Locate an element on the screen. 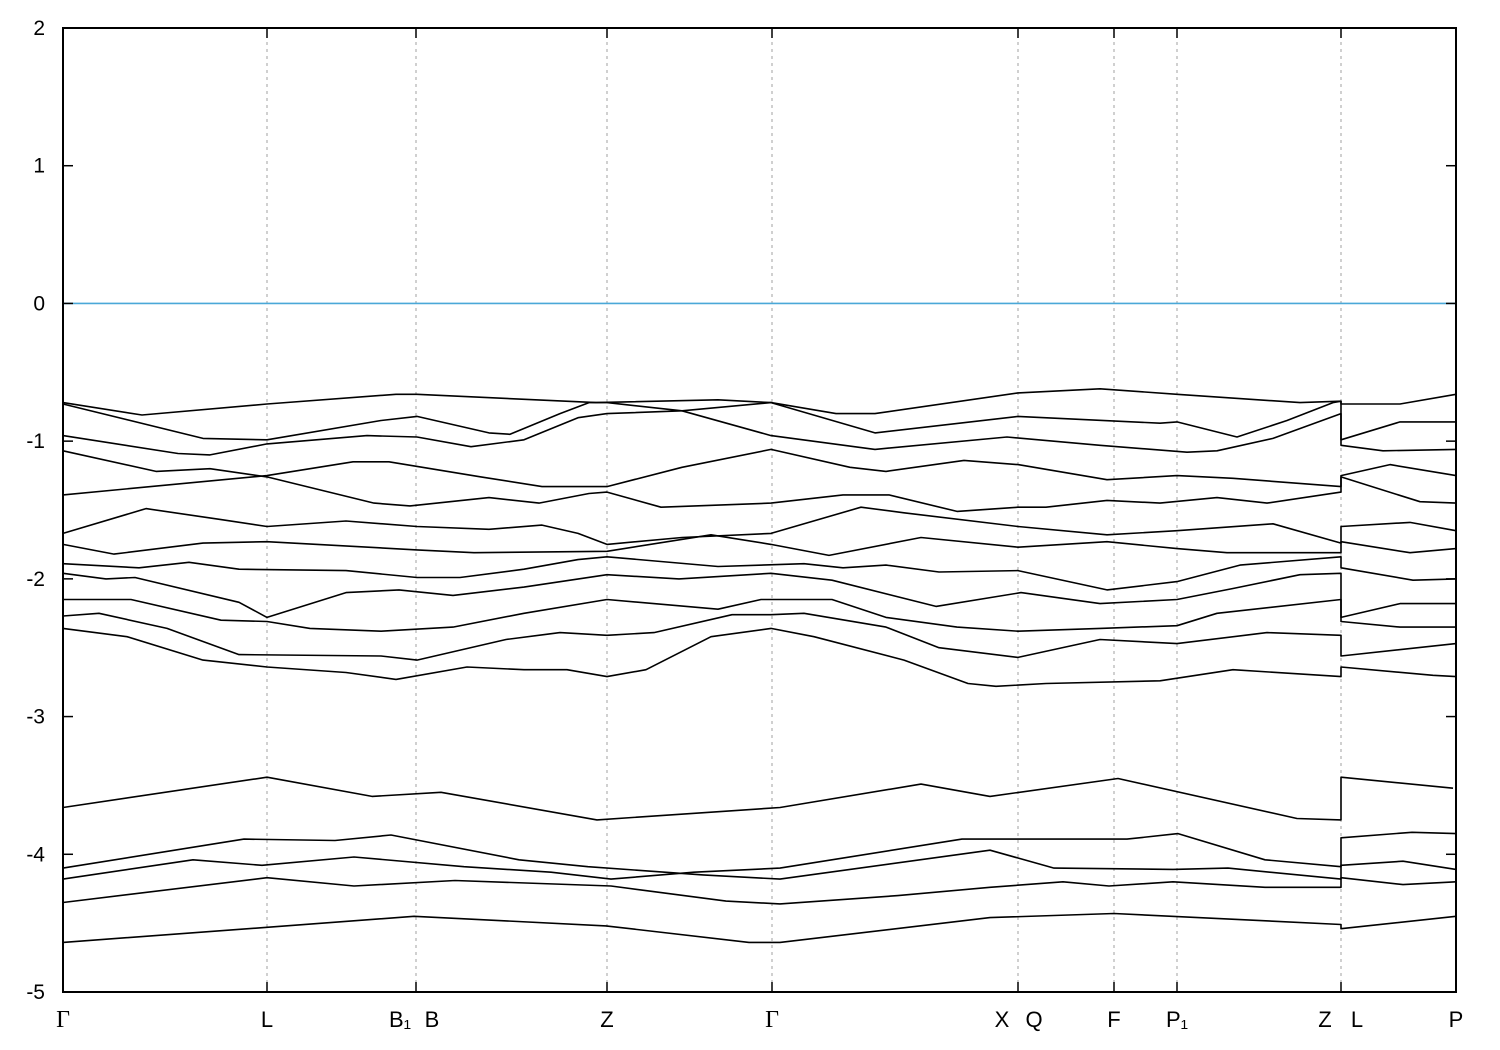 The height and width of the screenshot is (1050, 1500). x-tick-label: P₁ is located at coordinates (1177, 1019).